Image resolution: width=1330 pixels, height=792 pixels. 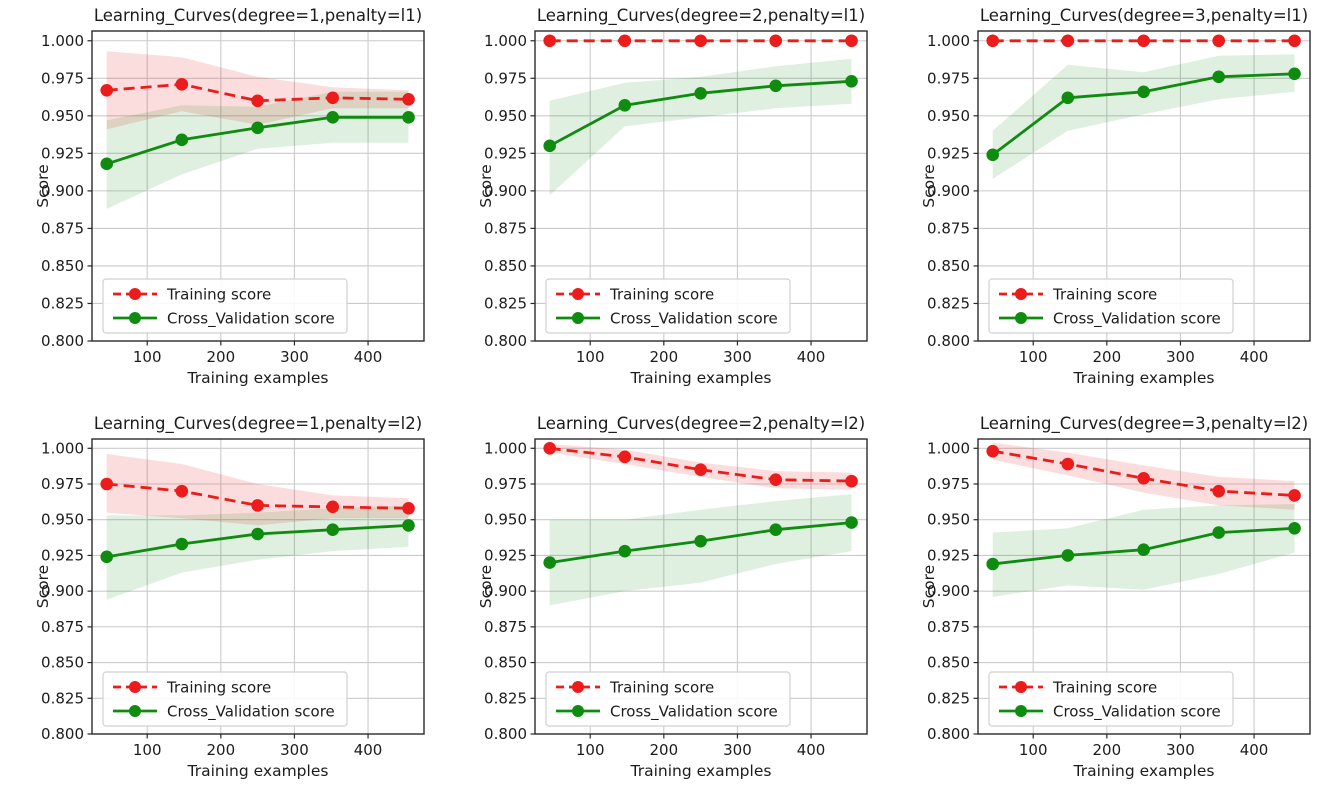 I want to click on x-tick-label: 400, so click(x=368, y=750).